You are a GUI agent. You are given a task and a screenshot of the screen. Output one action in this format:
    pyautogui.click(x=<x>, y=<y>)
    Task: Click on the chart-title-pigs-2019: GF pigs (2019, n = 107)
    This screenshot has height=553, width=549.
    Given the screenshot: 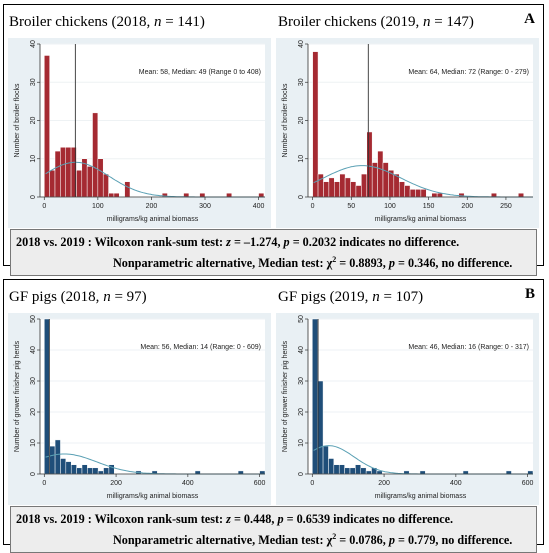 What is the action you would take?
    pyautogui.click(x=351, y=297)
    